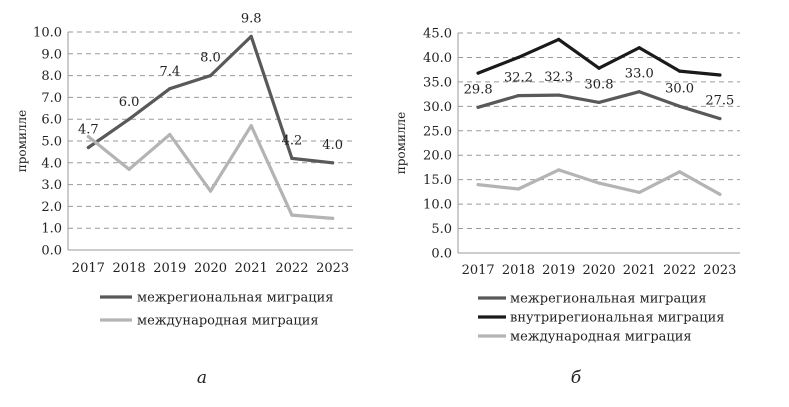 This screenshot has width=789, height=407. Describe the element at coordinates (202, 378) in the screenshot. I see `panel-label: а` at that location.